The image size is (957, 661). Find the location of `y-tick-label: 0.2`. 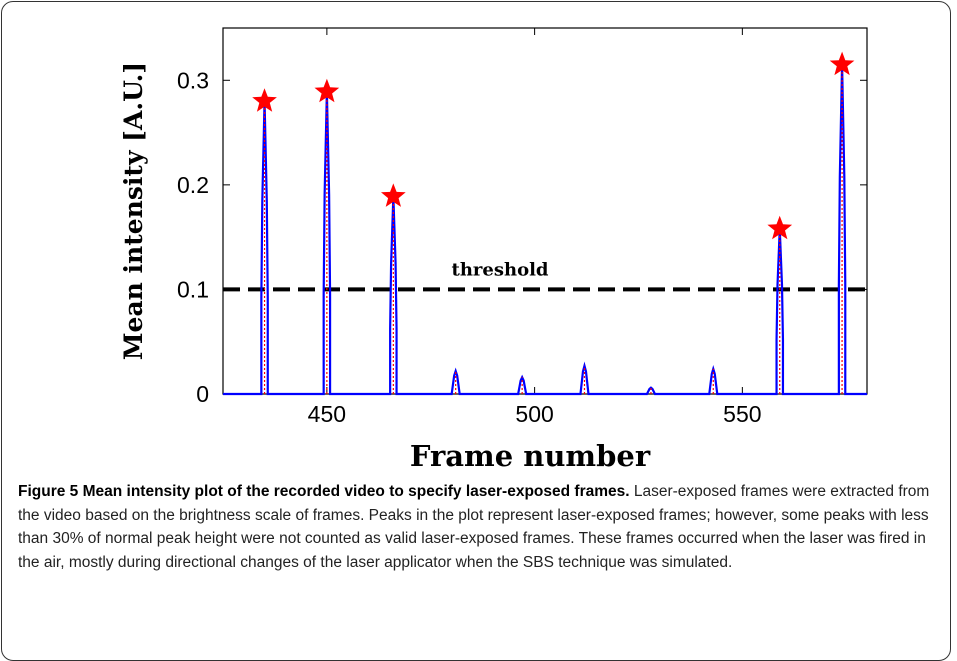

y-tick-label: 0.2 is located at coordinates (193, 185).